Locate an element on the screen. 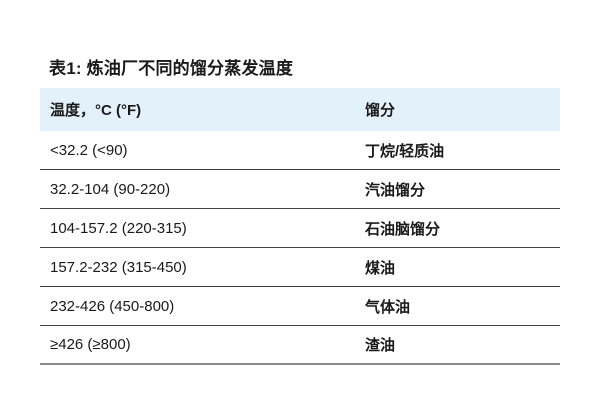 Image resolution: width=612 pixels, height=404 pixels. fraction-cell: 丁烷/轻质油 is located at coordinates (405, 151).